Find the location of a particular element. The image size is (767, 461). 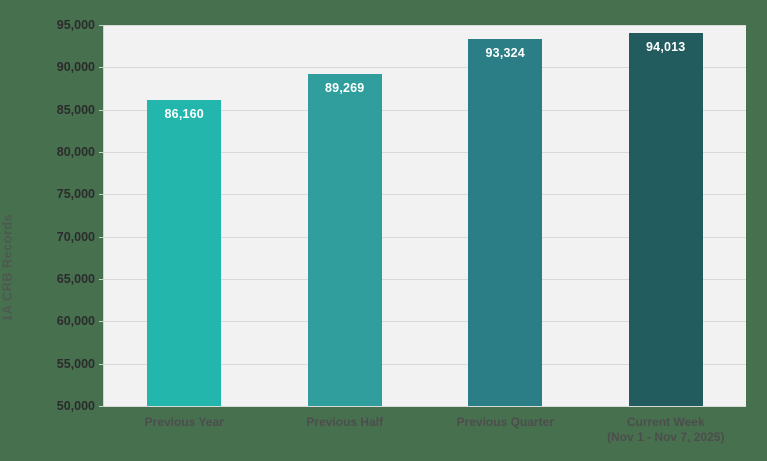

x-axis-label: Current Week (Nov 1 - Nov 7, 2025) is located at coordinates (666, 430).